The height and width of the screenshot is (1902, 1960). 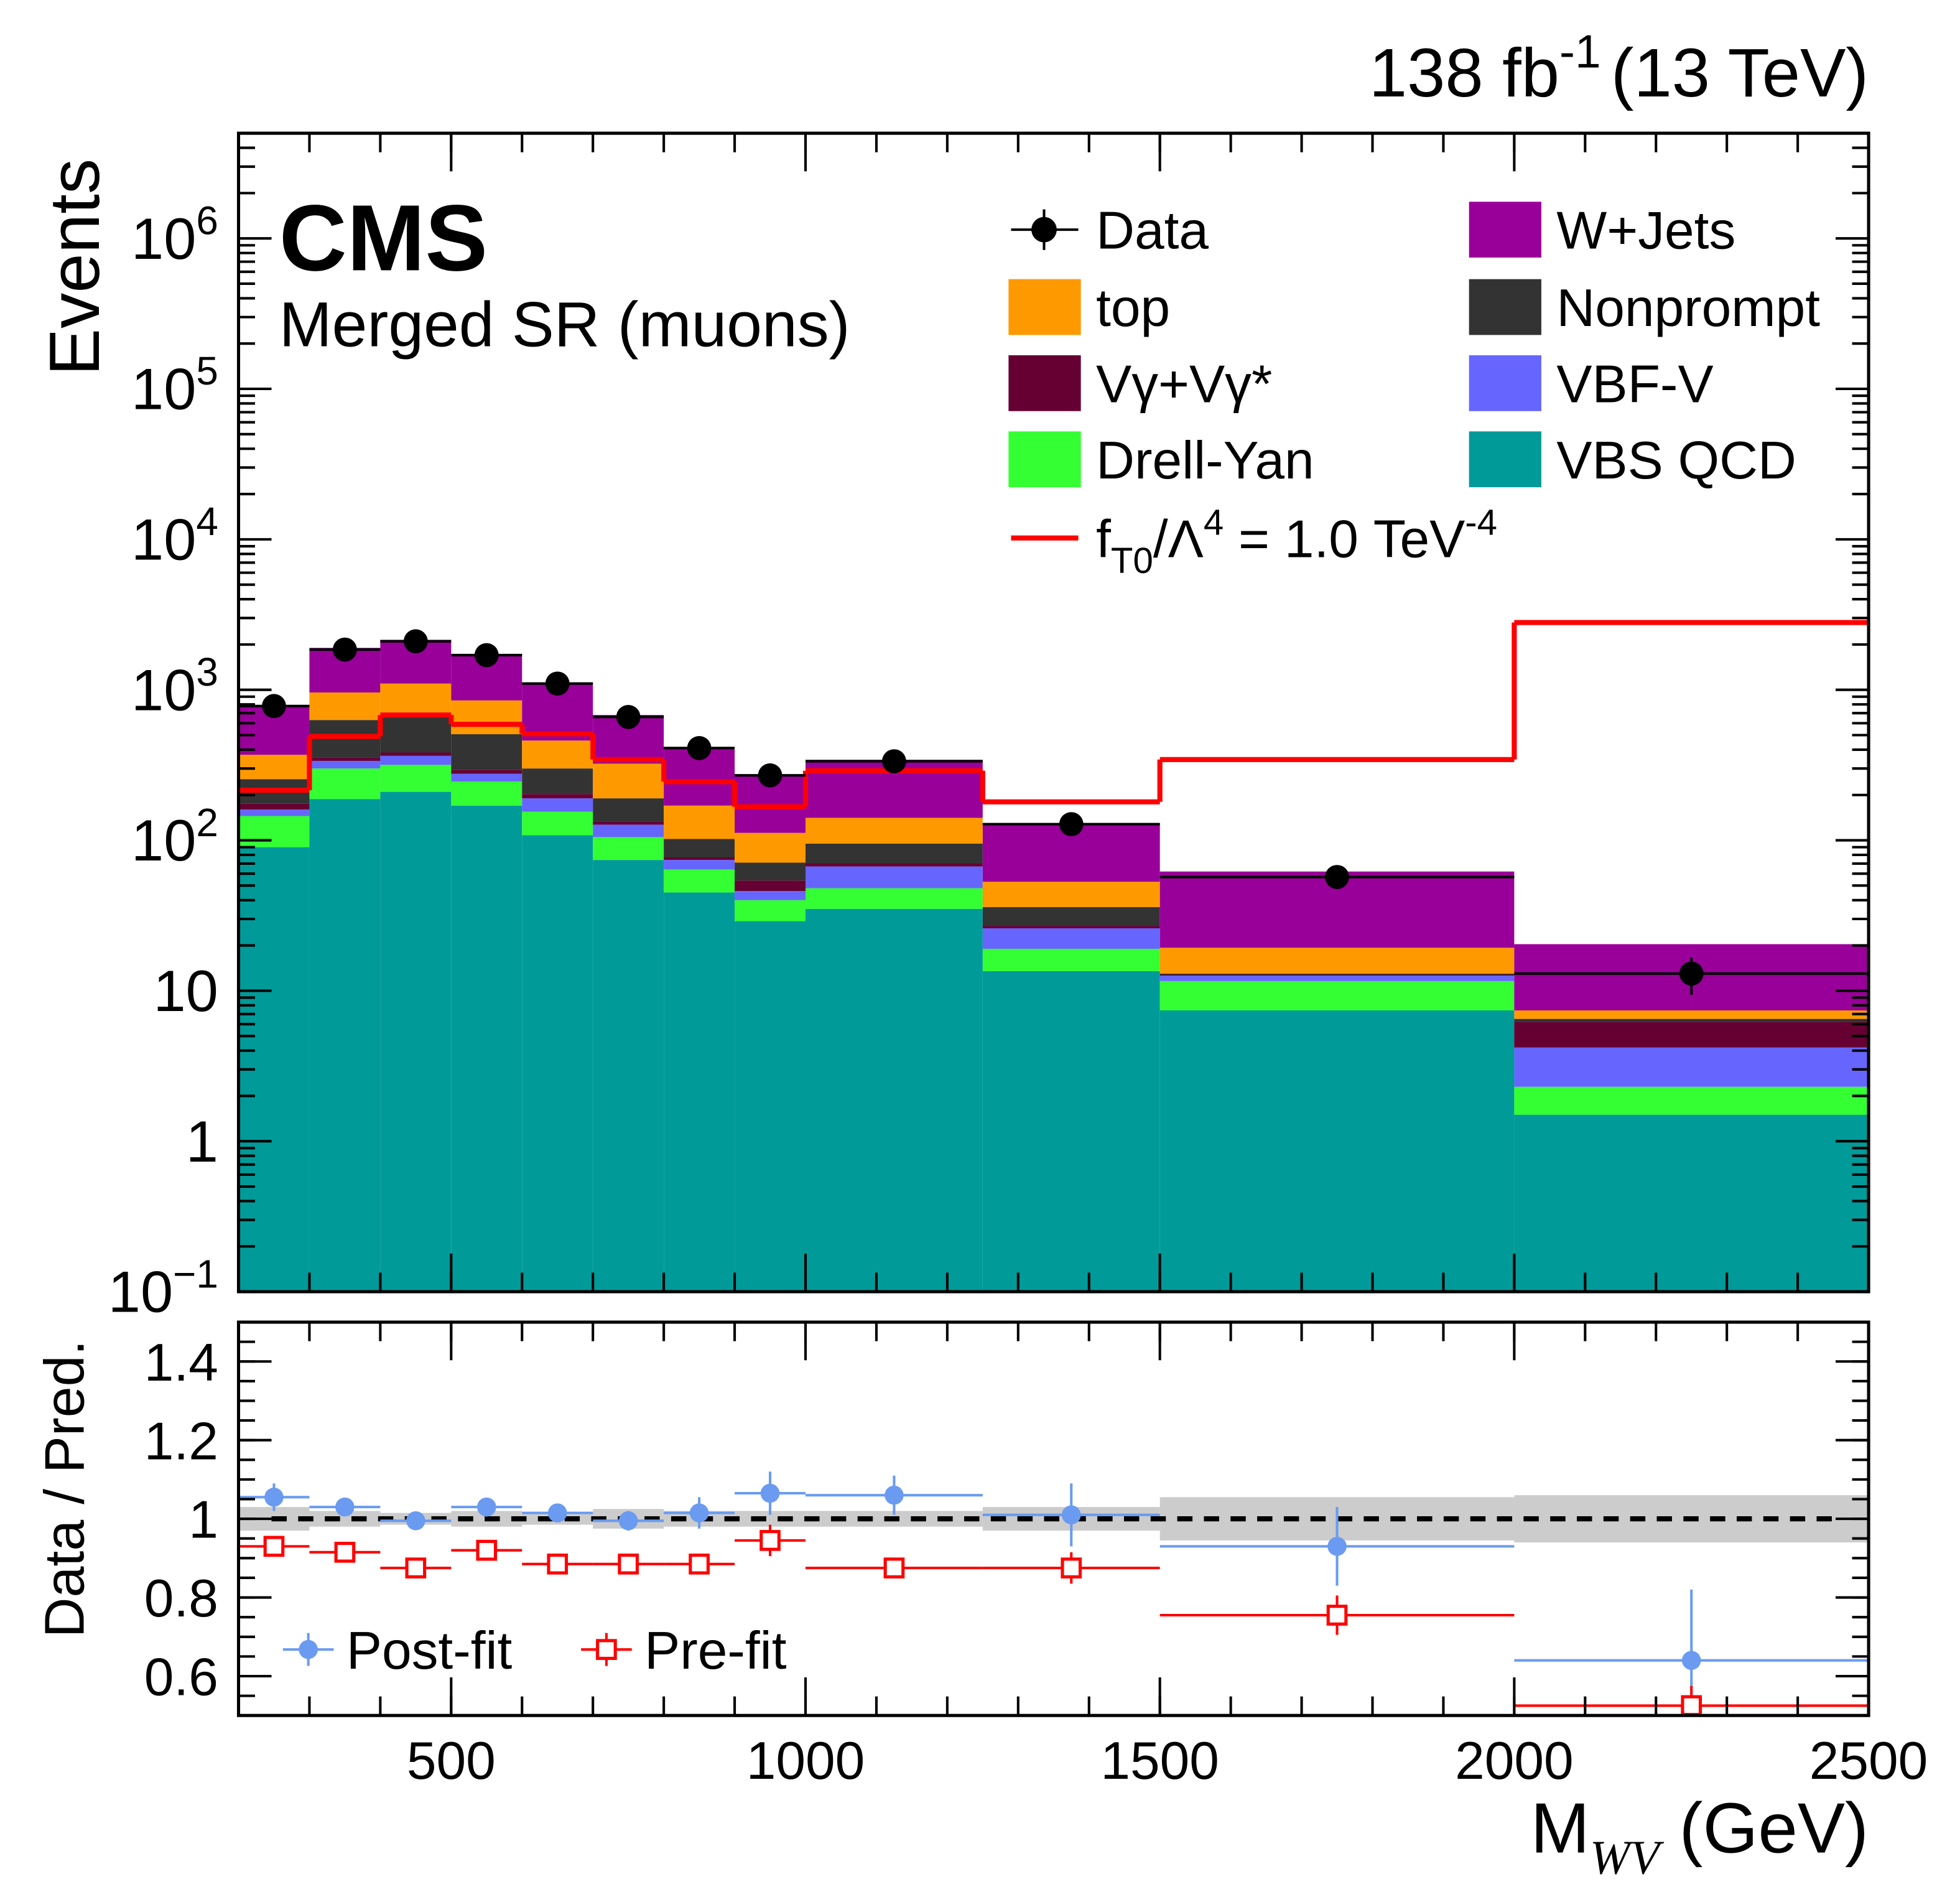 I want to click on text-part: 4, so click(x=207, y=521).